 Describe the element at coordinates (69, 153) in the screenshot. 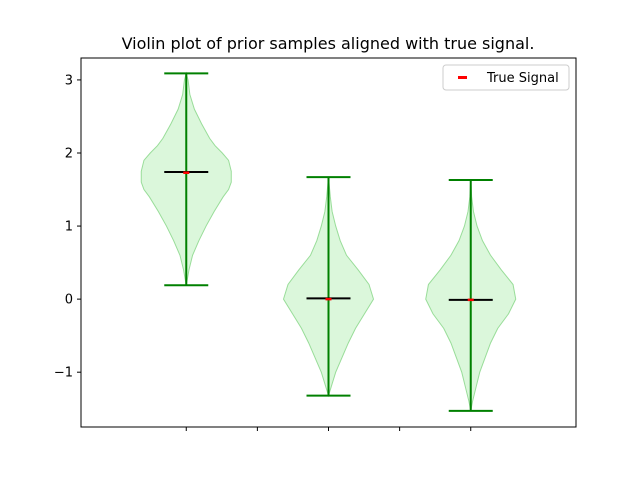

I see `y-tick-label-4: 2` at that location.